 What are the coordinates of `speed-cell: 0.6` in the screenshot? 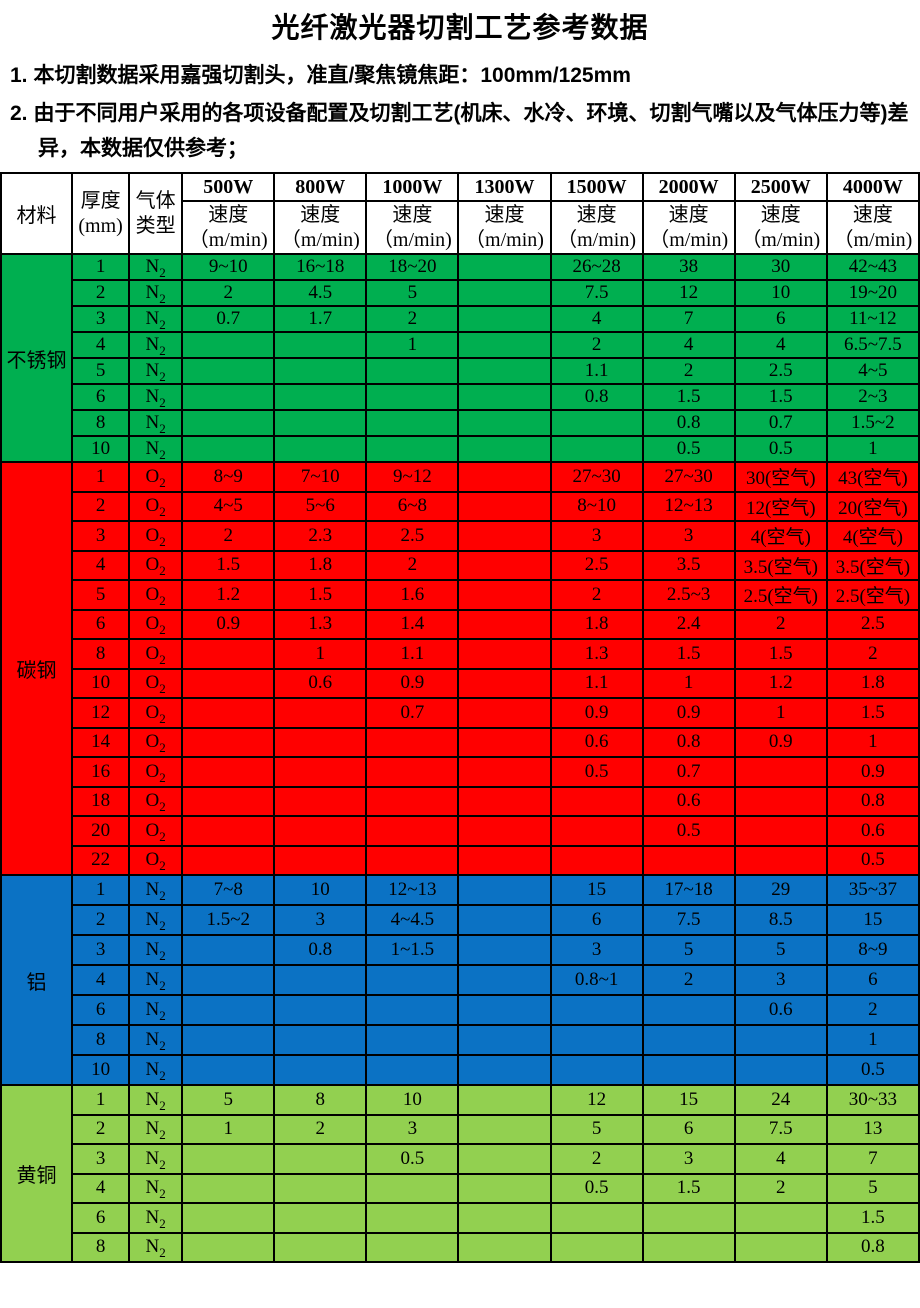 It's located at (688, 801).